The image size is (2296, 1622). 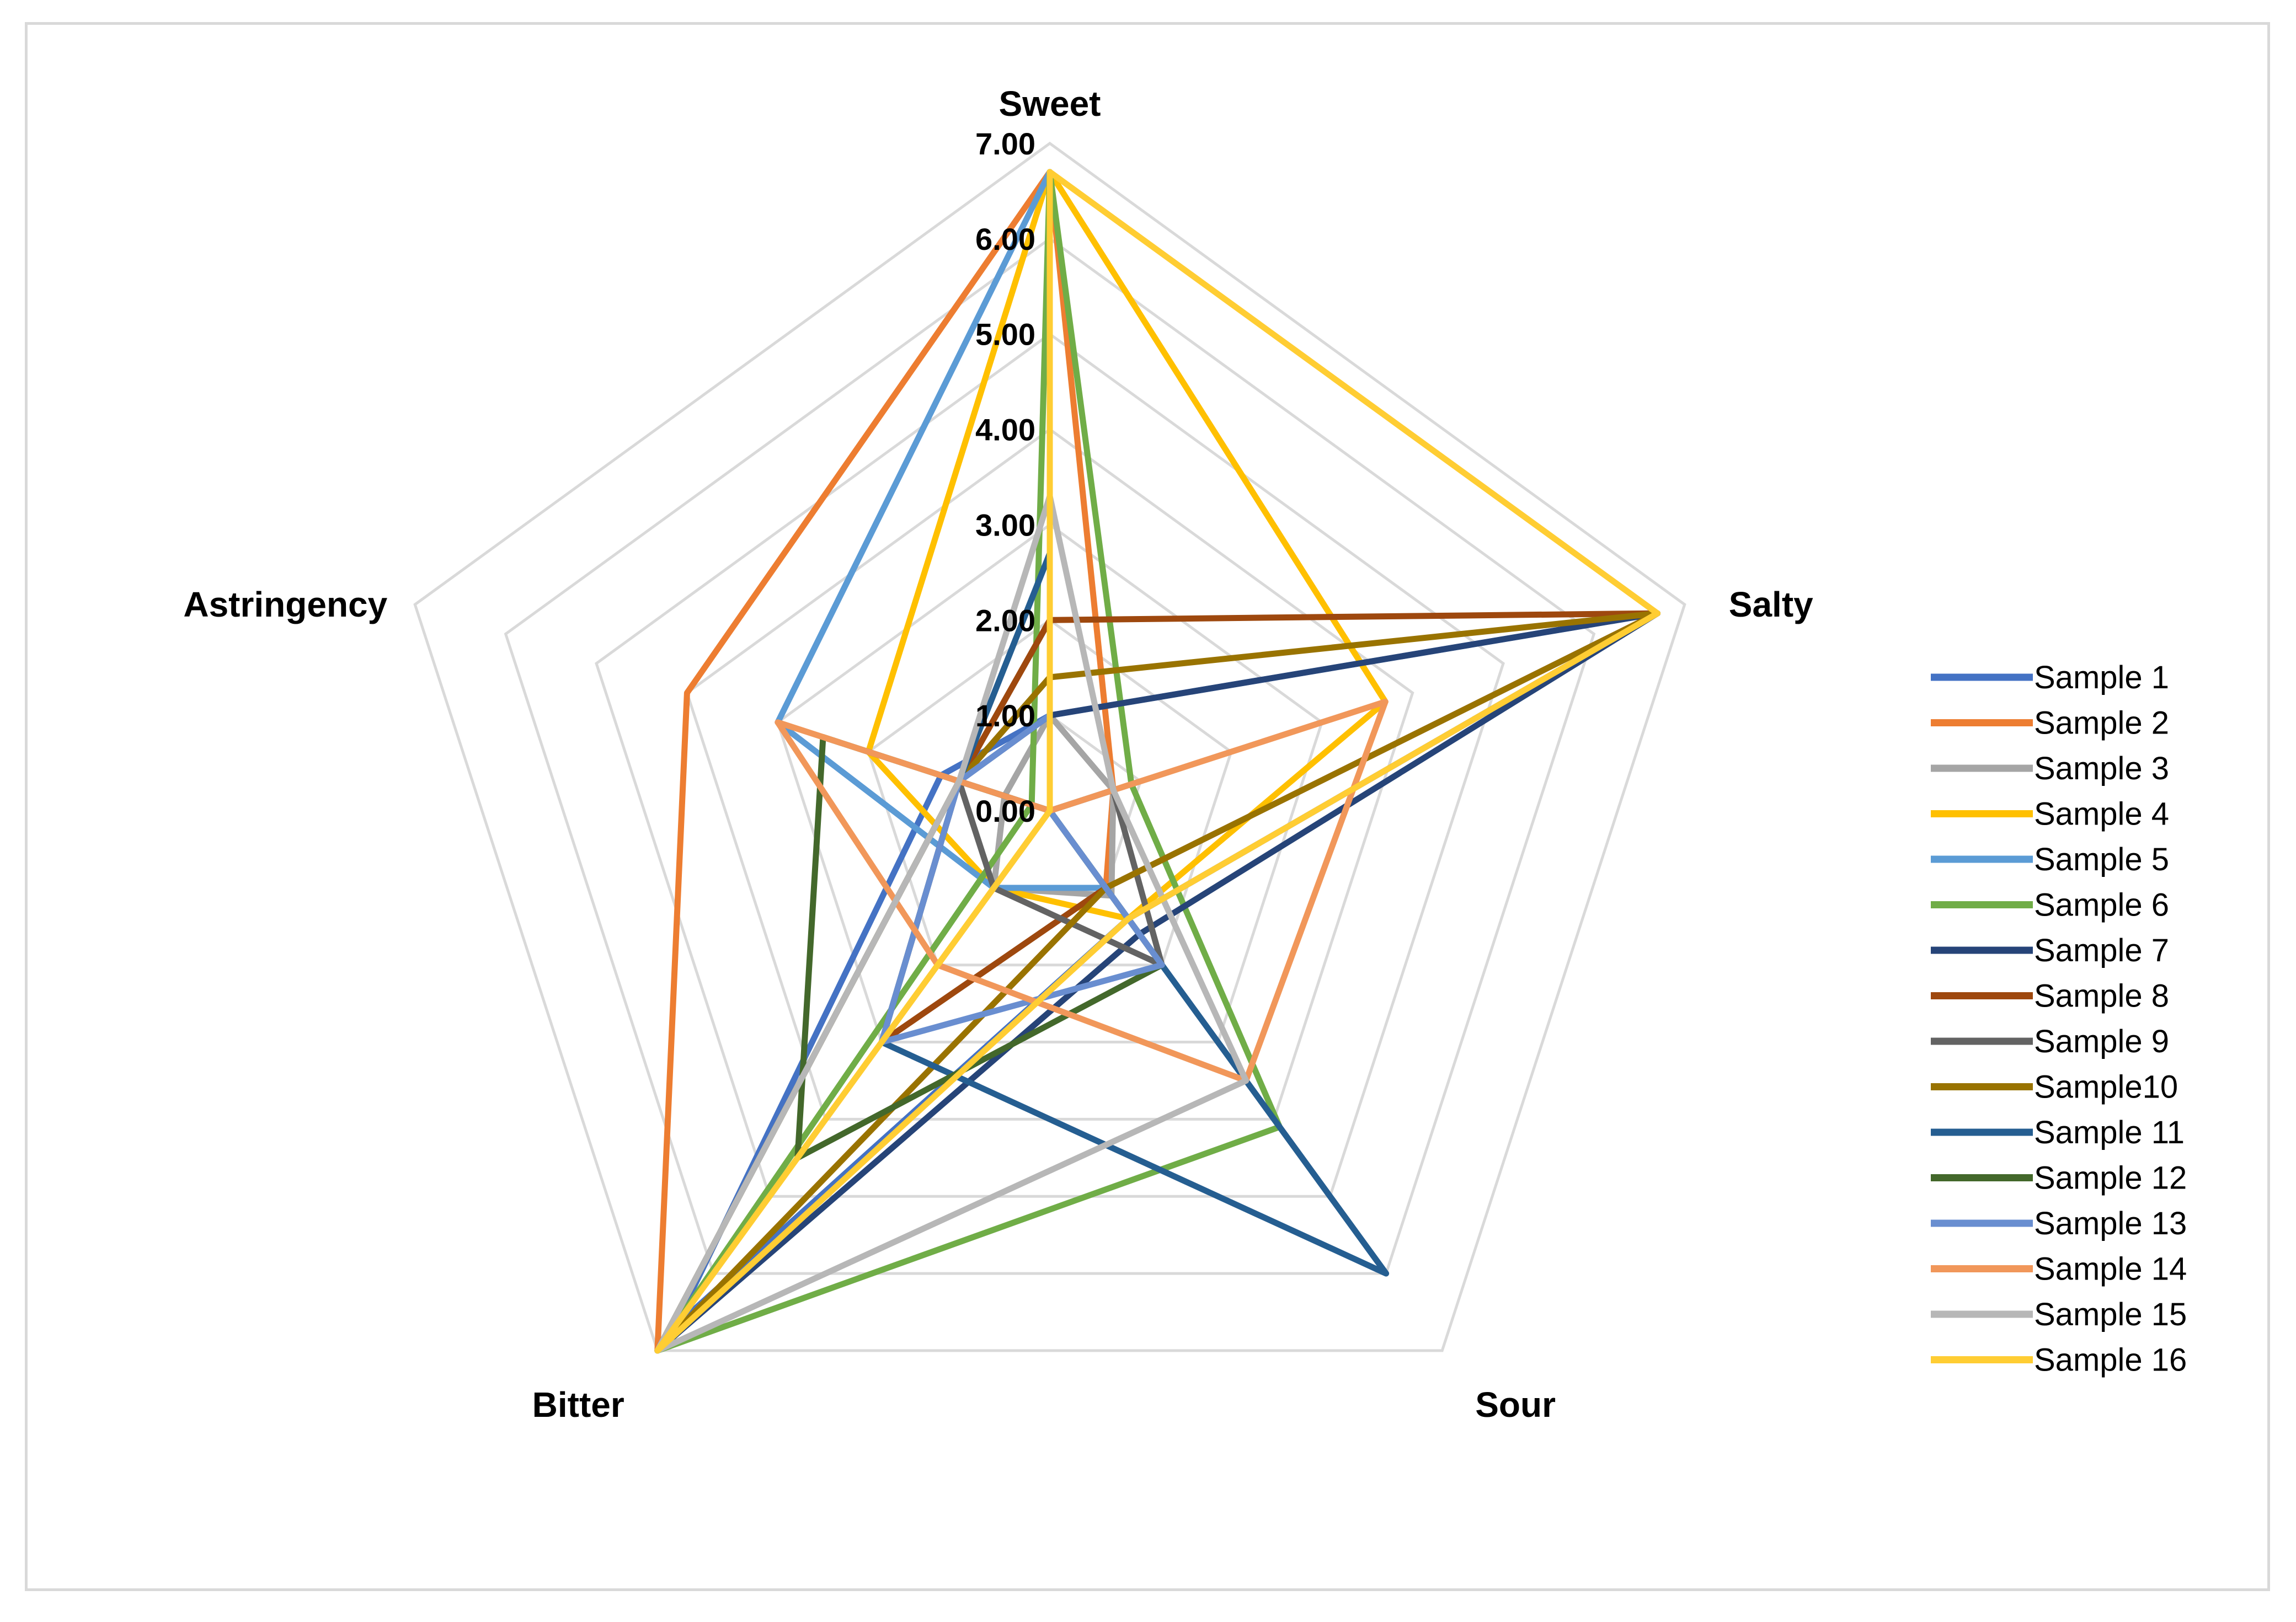 I want to click on legend-label-7: Sample 7, so click(x=2101, y=950).